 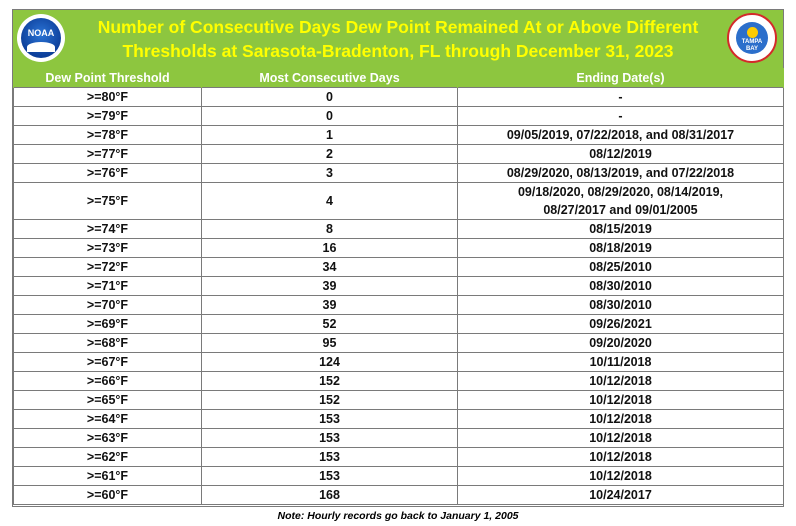 I want to click on table-row: >=74°F 8 08/15/2019, so click(x=398, y=229).